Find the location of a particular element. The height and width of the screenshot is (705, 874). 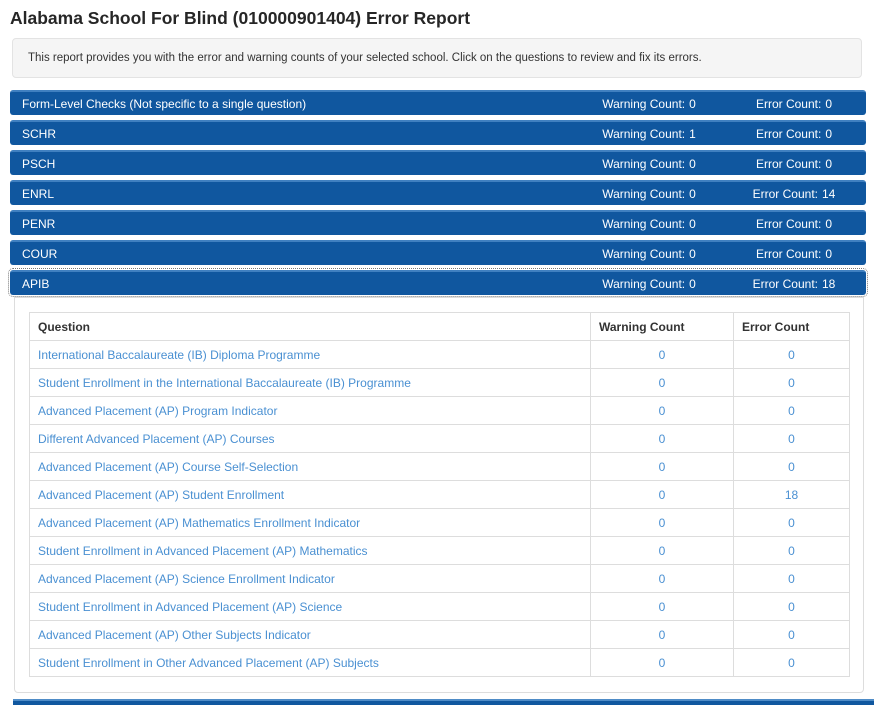

table-header-row: Question Warning Count Error Count is located at coordinates (439, 326).